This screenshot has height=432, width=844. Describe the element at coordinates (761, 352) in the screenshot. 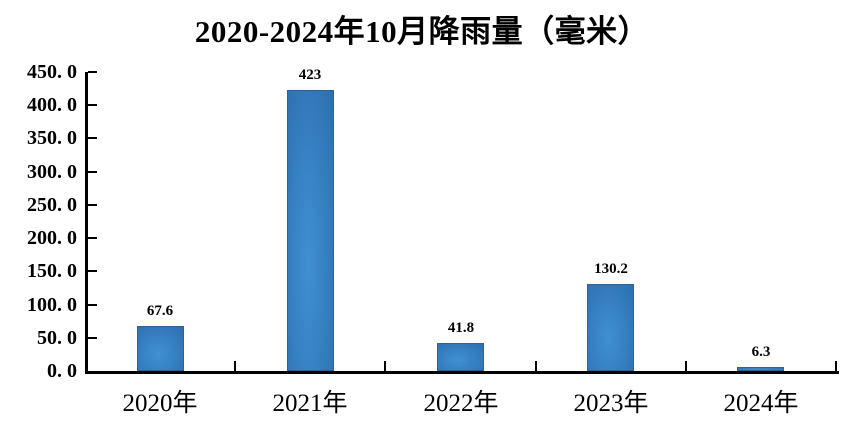

I see `bar-value-label: 6.3` at that location.